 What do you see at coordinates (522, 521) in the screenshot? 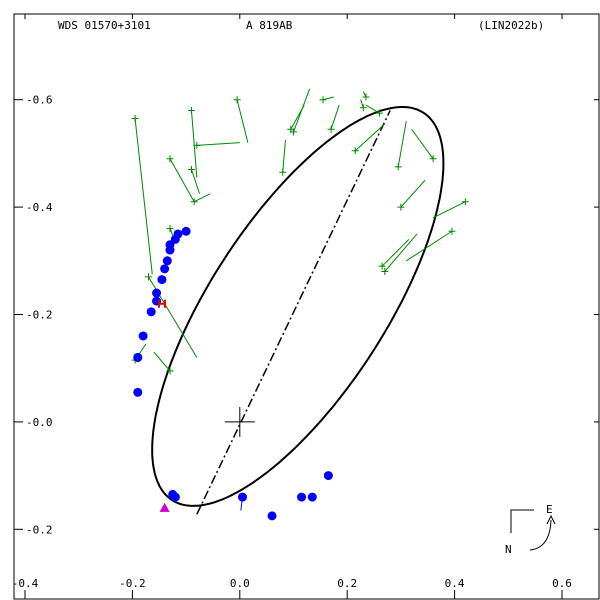
I see `compass-axes` at bounding box center [522, 521].